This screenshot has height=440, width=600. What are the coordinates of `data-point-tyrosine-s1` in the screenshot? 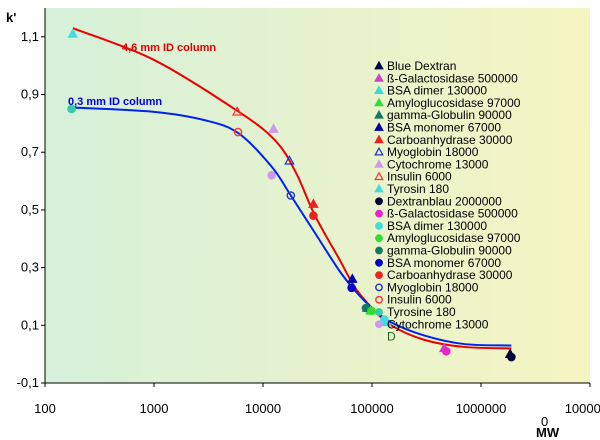 It's located at (71, 109).